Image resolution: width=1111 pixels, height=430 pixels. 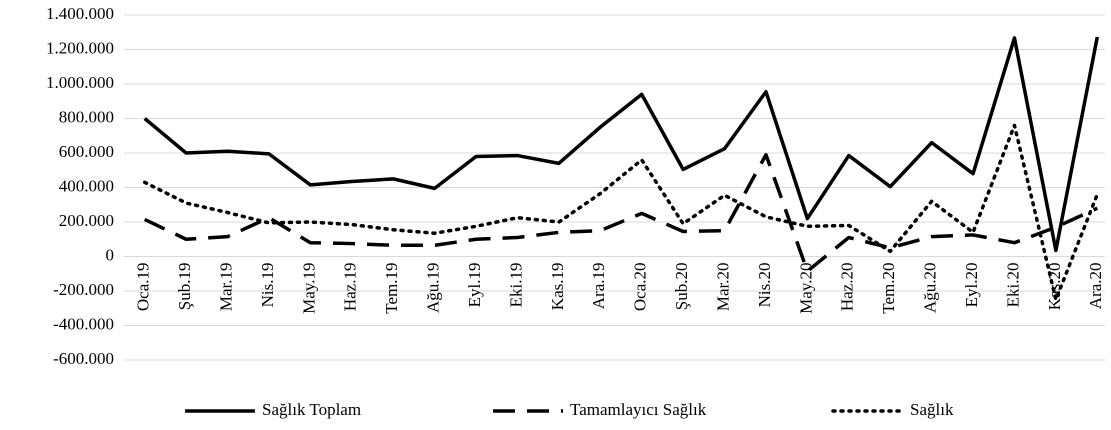 What do you see at coordinates (86, 151) in the screenshot?
I see `y-tick-label: 600.000` at bounding box center [86, 151].